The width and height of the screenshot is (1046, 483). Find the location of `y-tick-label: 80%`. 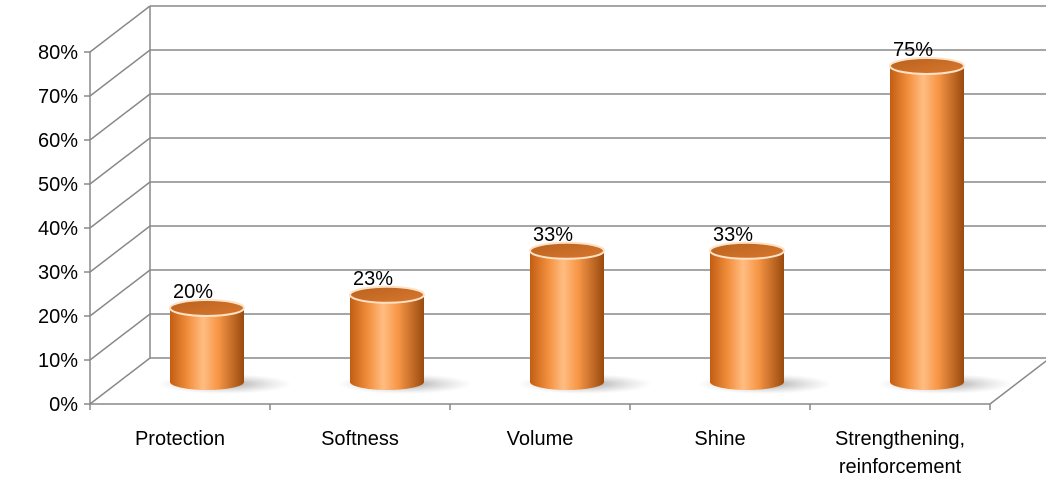

y-tick-label: 80% is located at coordinates (58, 53).